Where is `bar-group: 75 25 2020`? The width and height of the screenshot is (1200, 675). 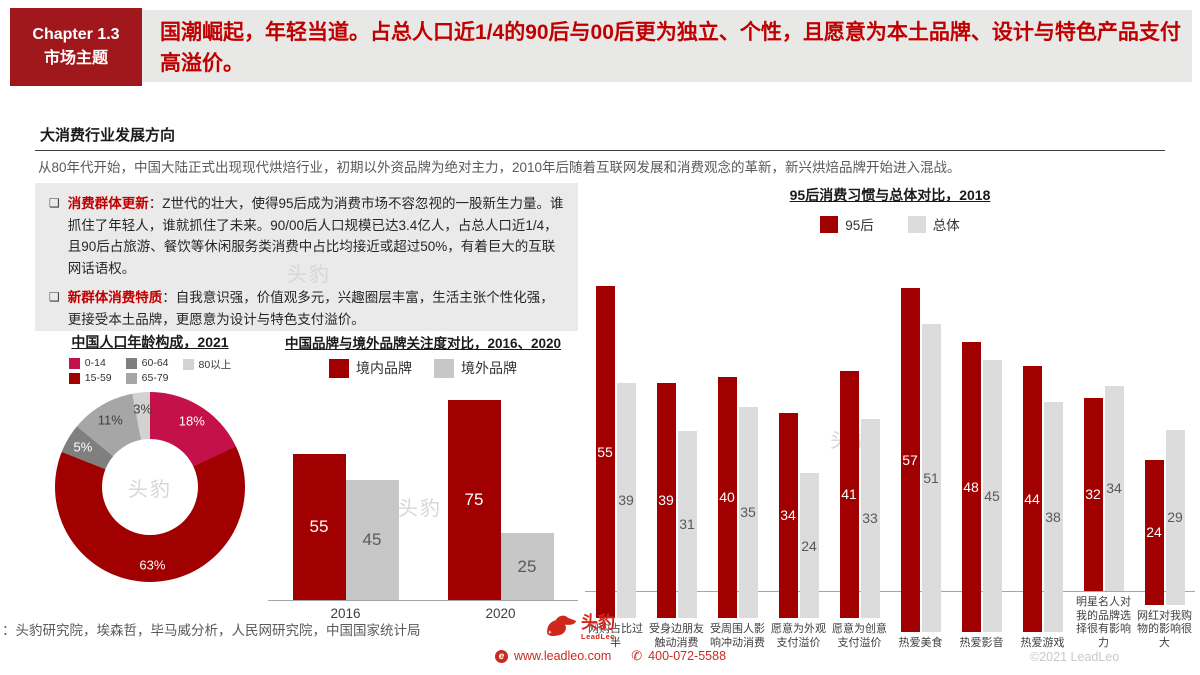
bar-group: 75 25 2020 is located at coordinates (500, 504).